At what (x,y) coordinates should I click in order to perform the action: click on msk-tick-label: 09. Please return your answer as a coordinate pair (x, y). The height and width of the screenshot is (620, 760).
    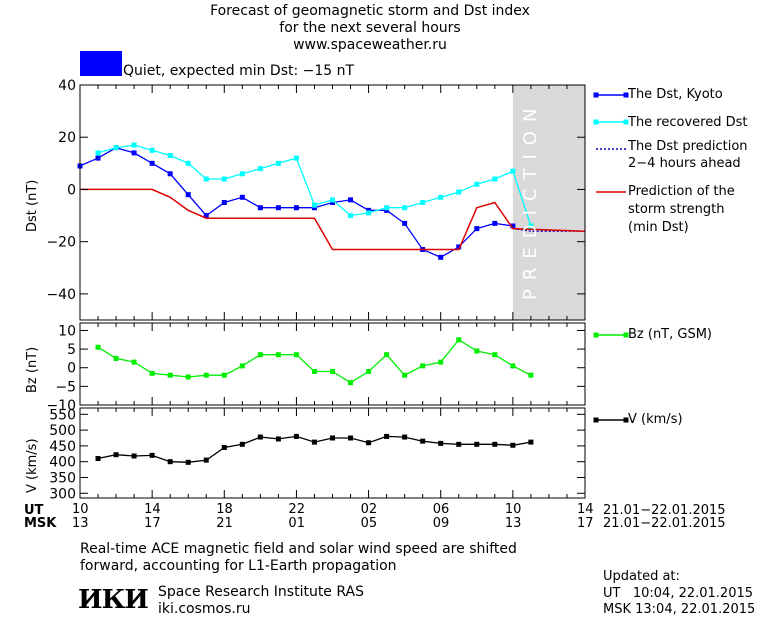
    Looking at the image, I should click on (441, 523).